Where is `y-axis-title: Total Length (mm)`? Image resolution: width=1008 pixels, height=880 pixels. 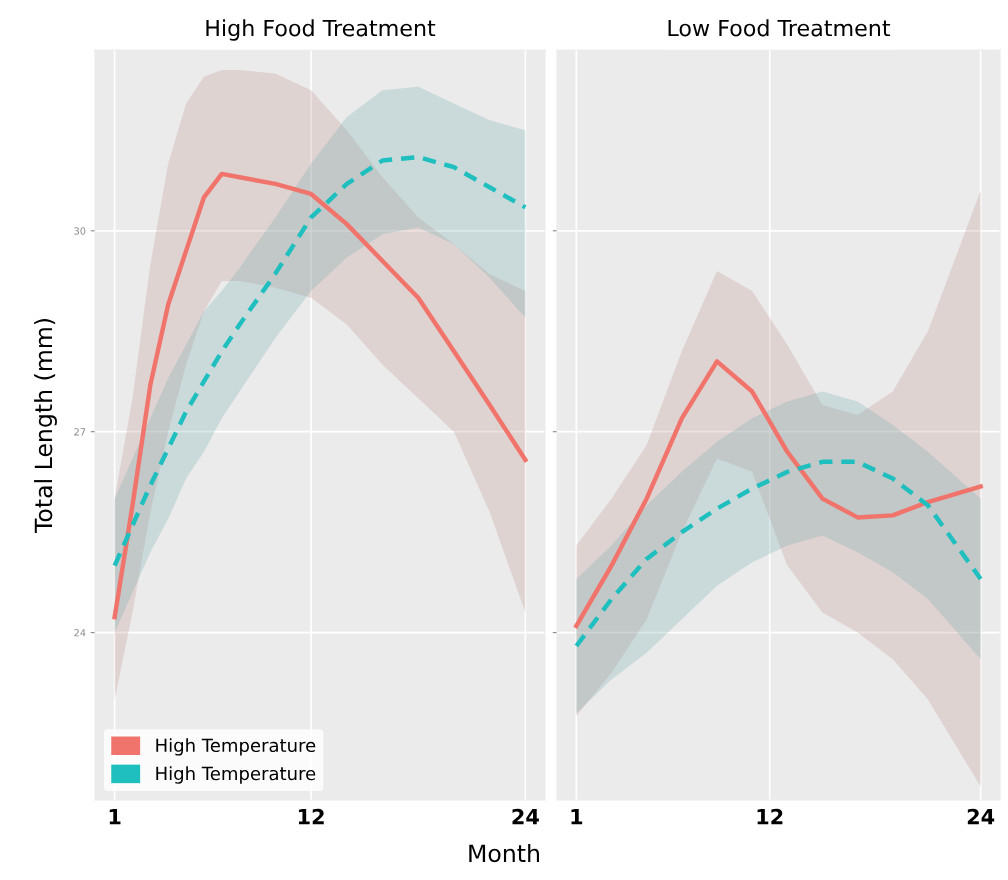
y-axis-title: Total Length (mm) is located at coordinates (45, 426).